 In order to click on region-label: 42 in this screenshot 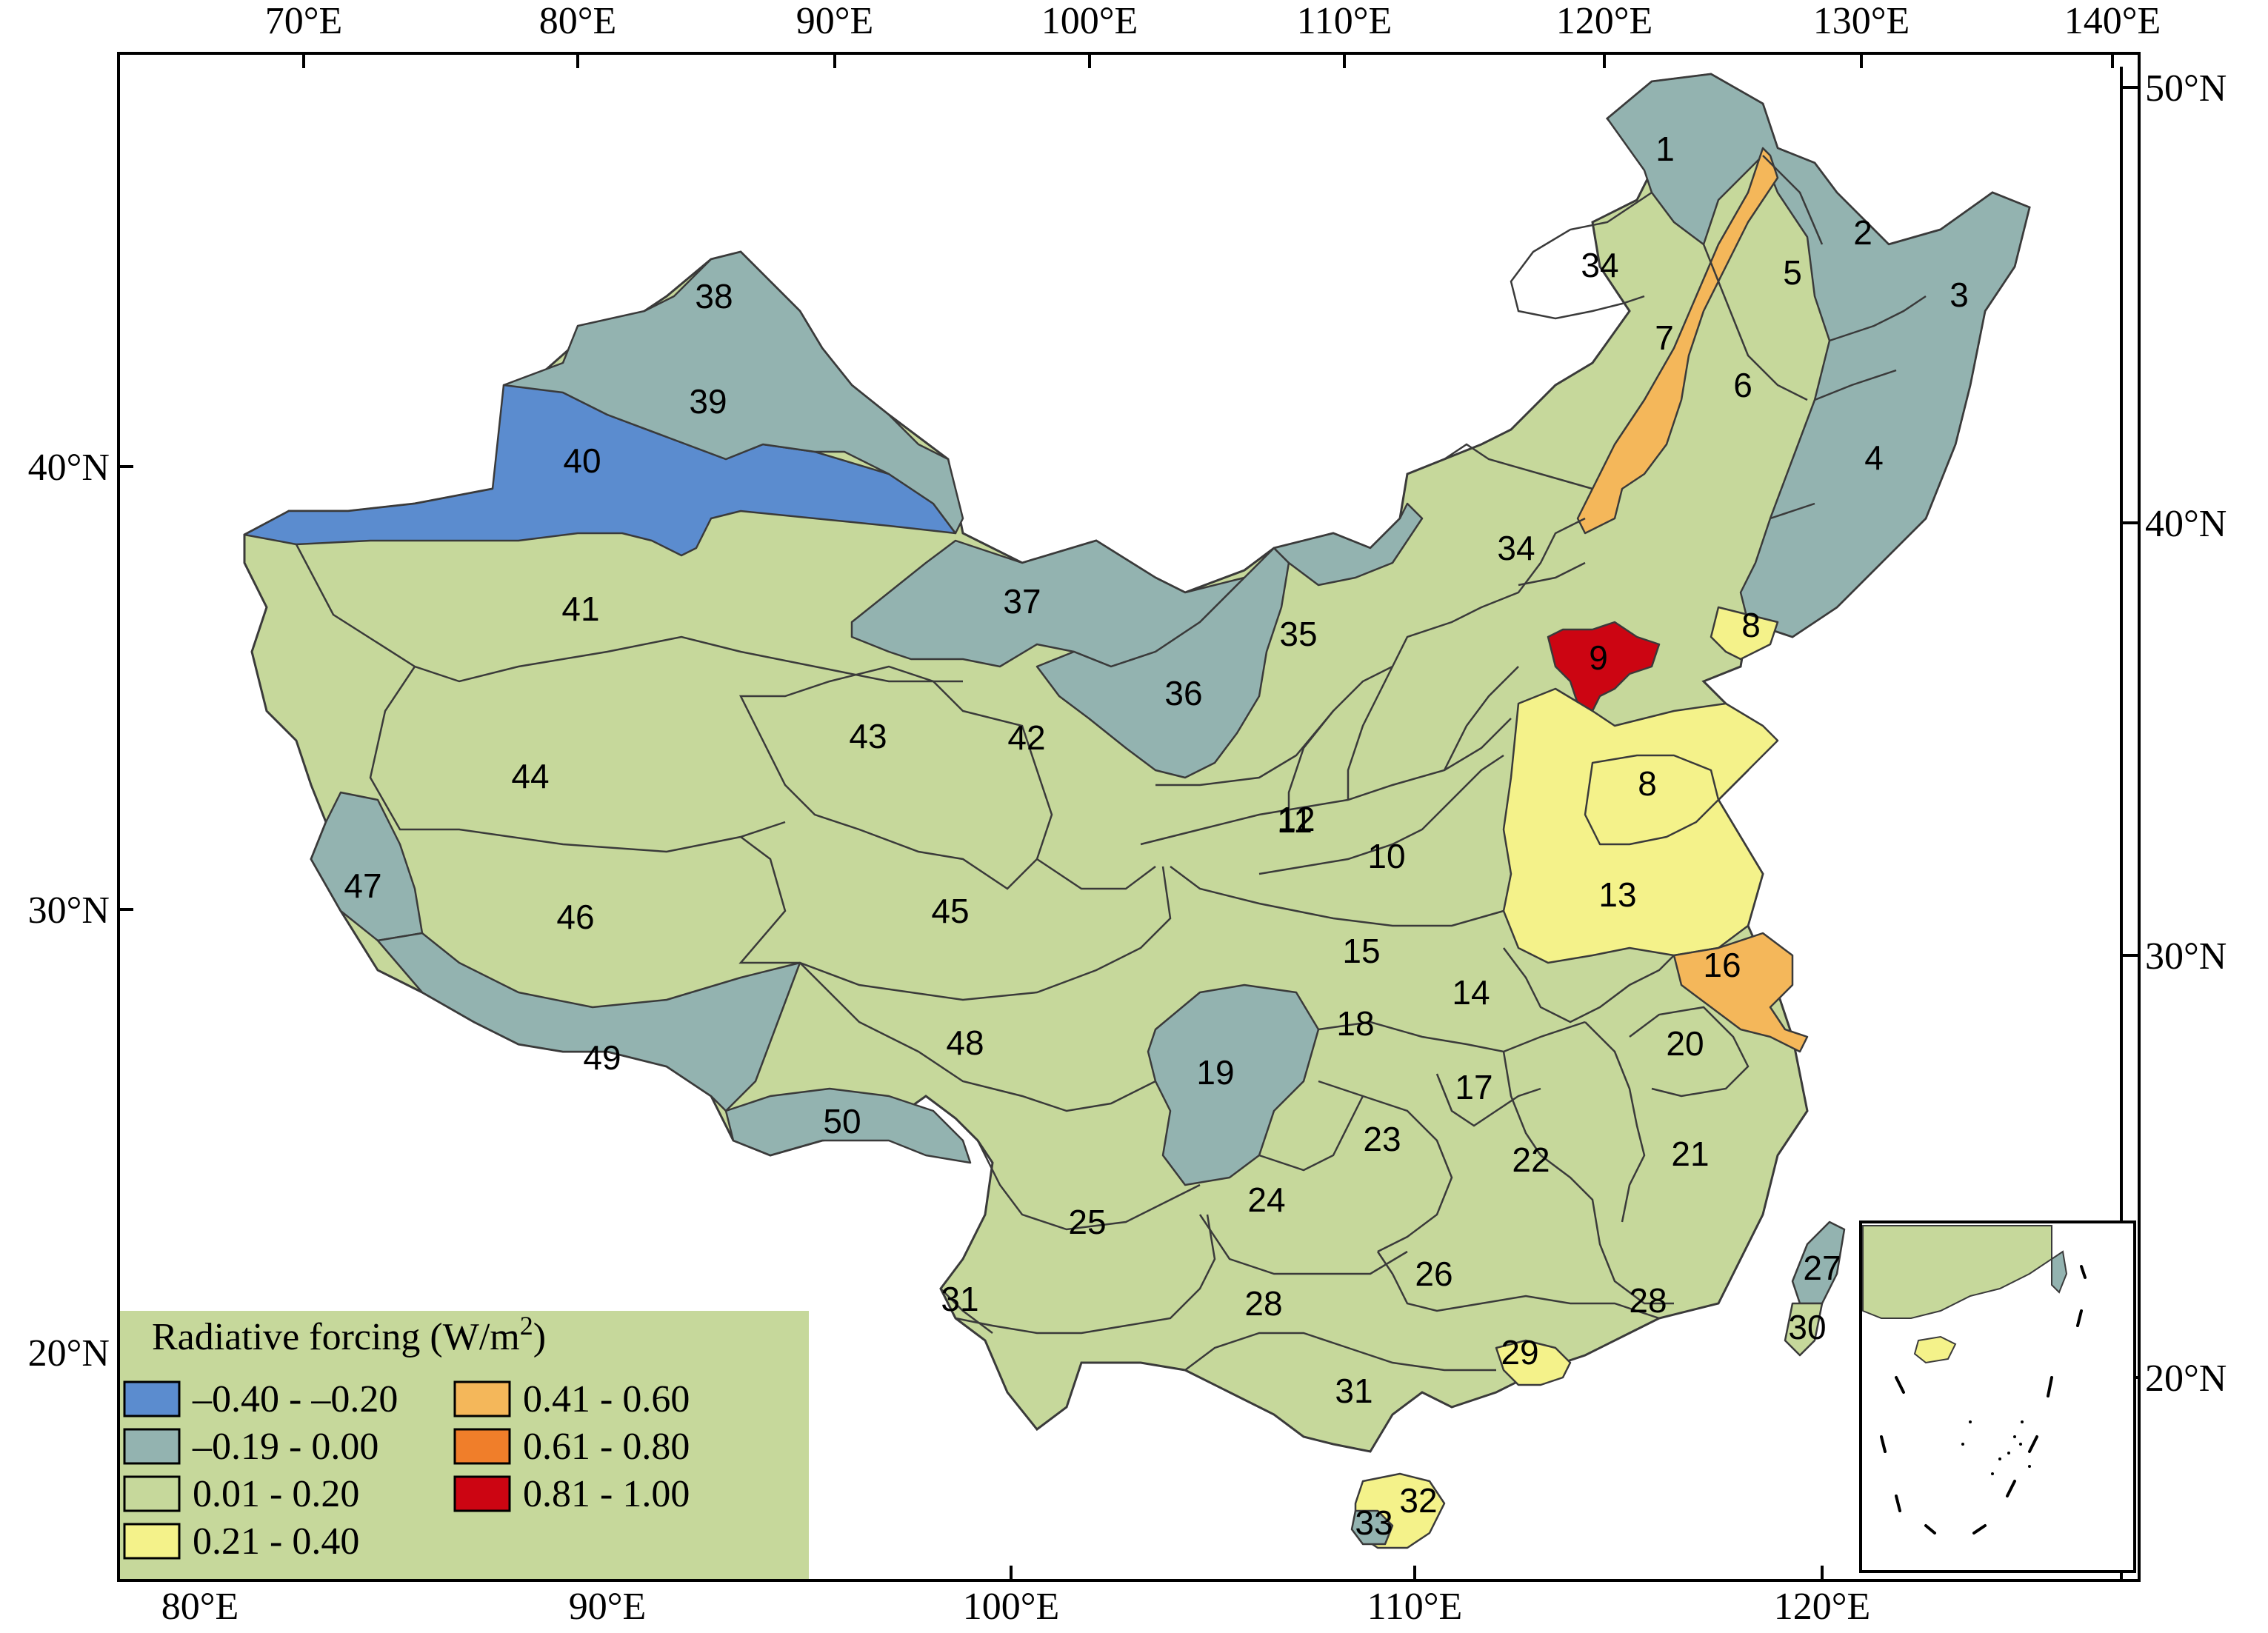, I will do `click(1026, 737)`.